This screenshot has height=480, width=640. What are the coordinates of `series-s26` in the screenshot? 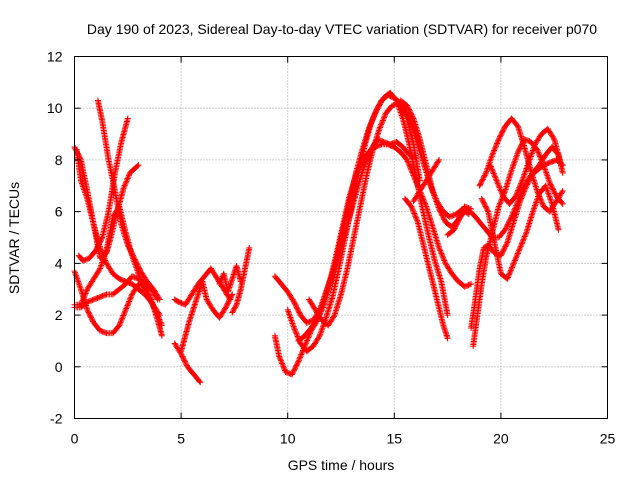 It's located at (525, 166).